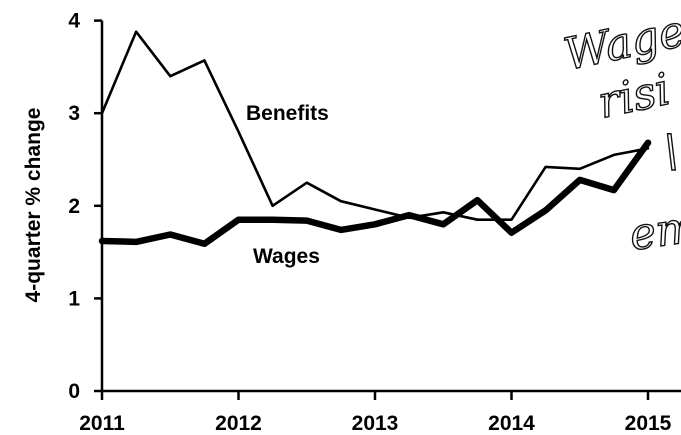 This screenshot has height=435, width=681. Describe the element at coordinates (648, 423) in the screenshot. I see `x-tick-label: 2015` at that location.